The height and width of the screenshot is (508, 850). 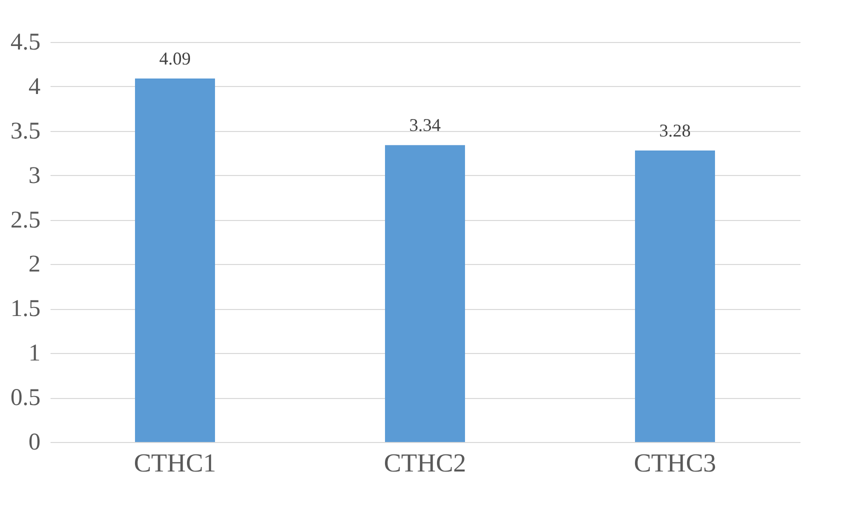 I want to click on y-tick-label: 4.5, so click(x=25, y=43).